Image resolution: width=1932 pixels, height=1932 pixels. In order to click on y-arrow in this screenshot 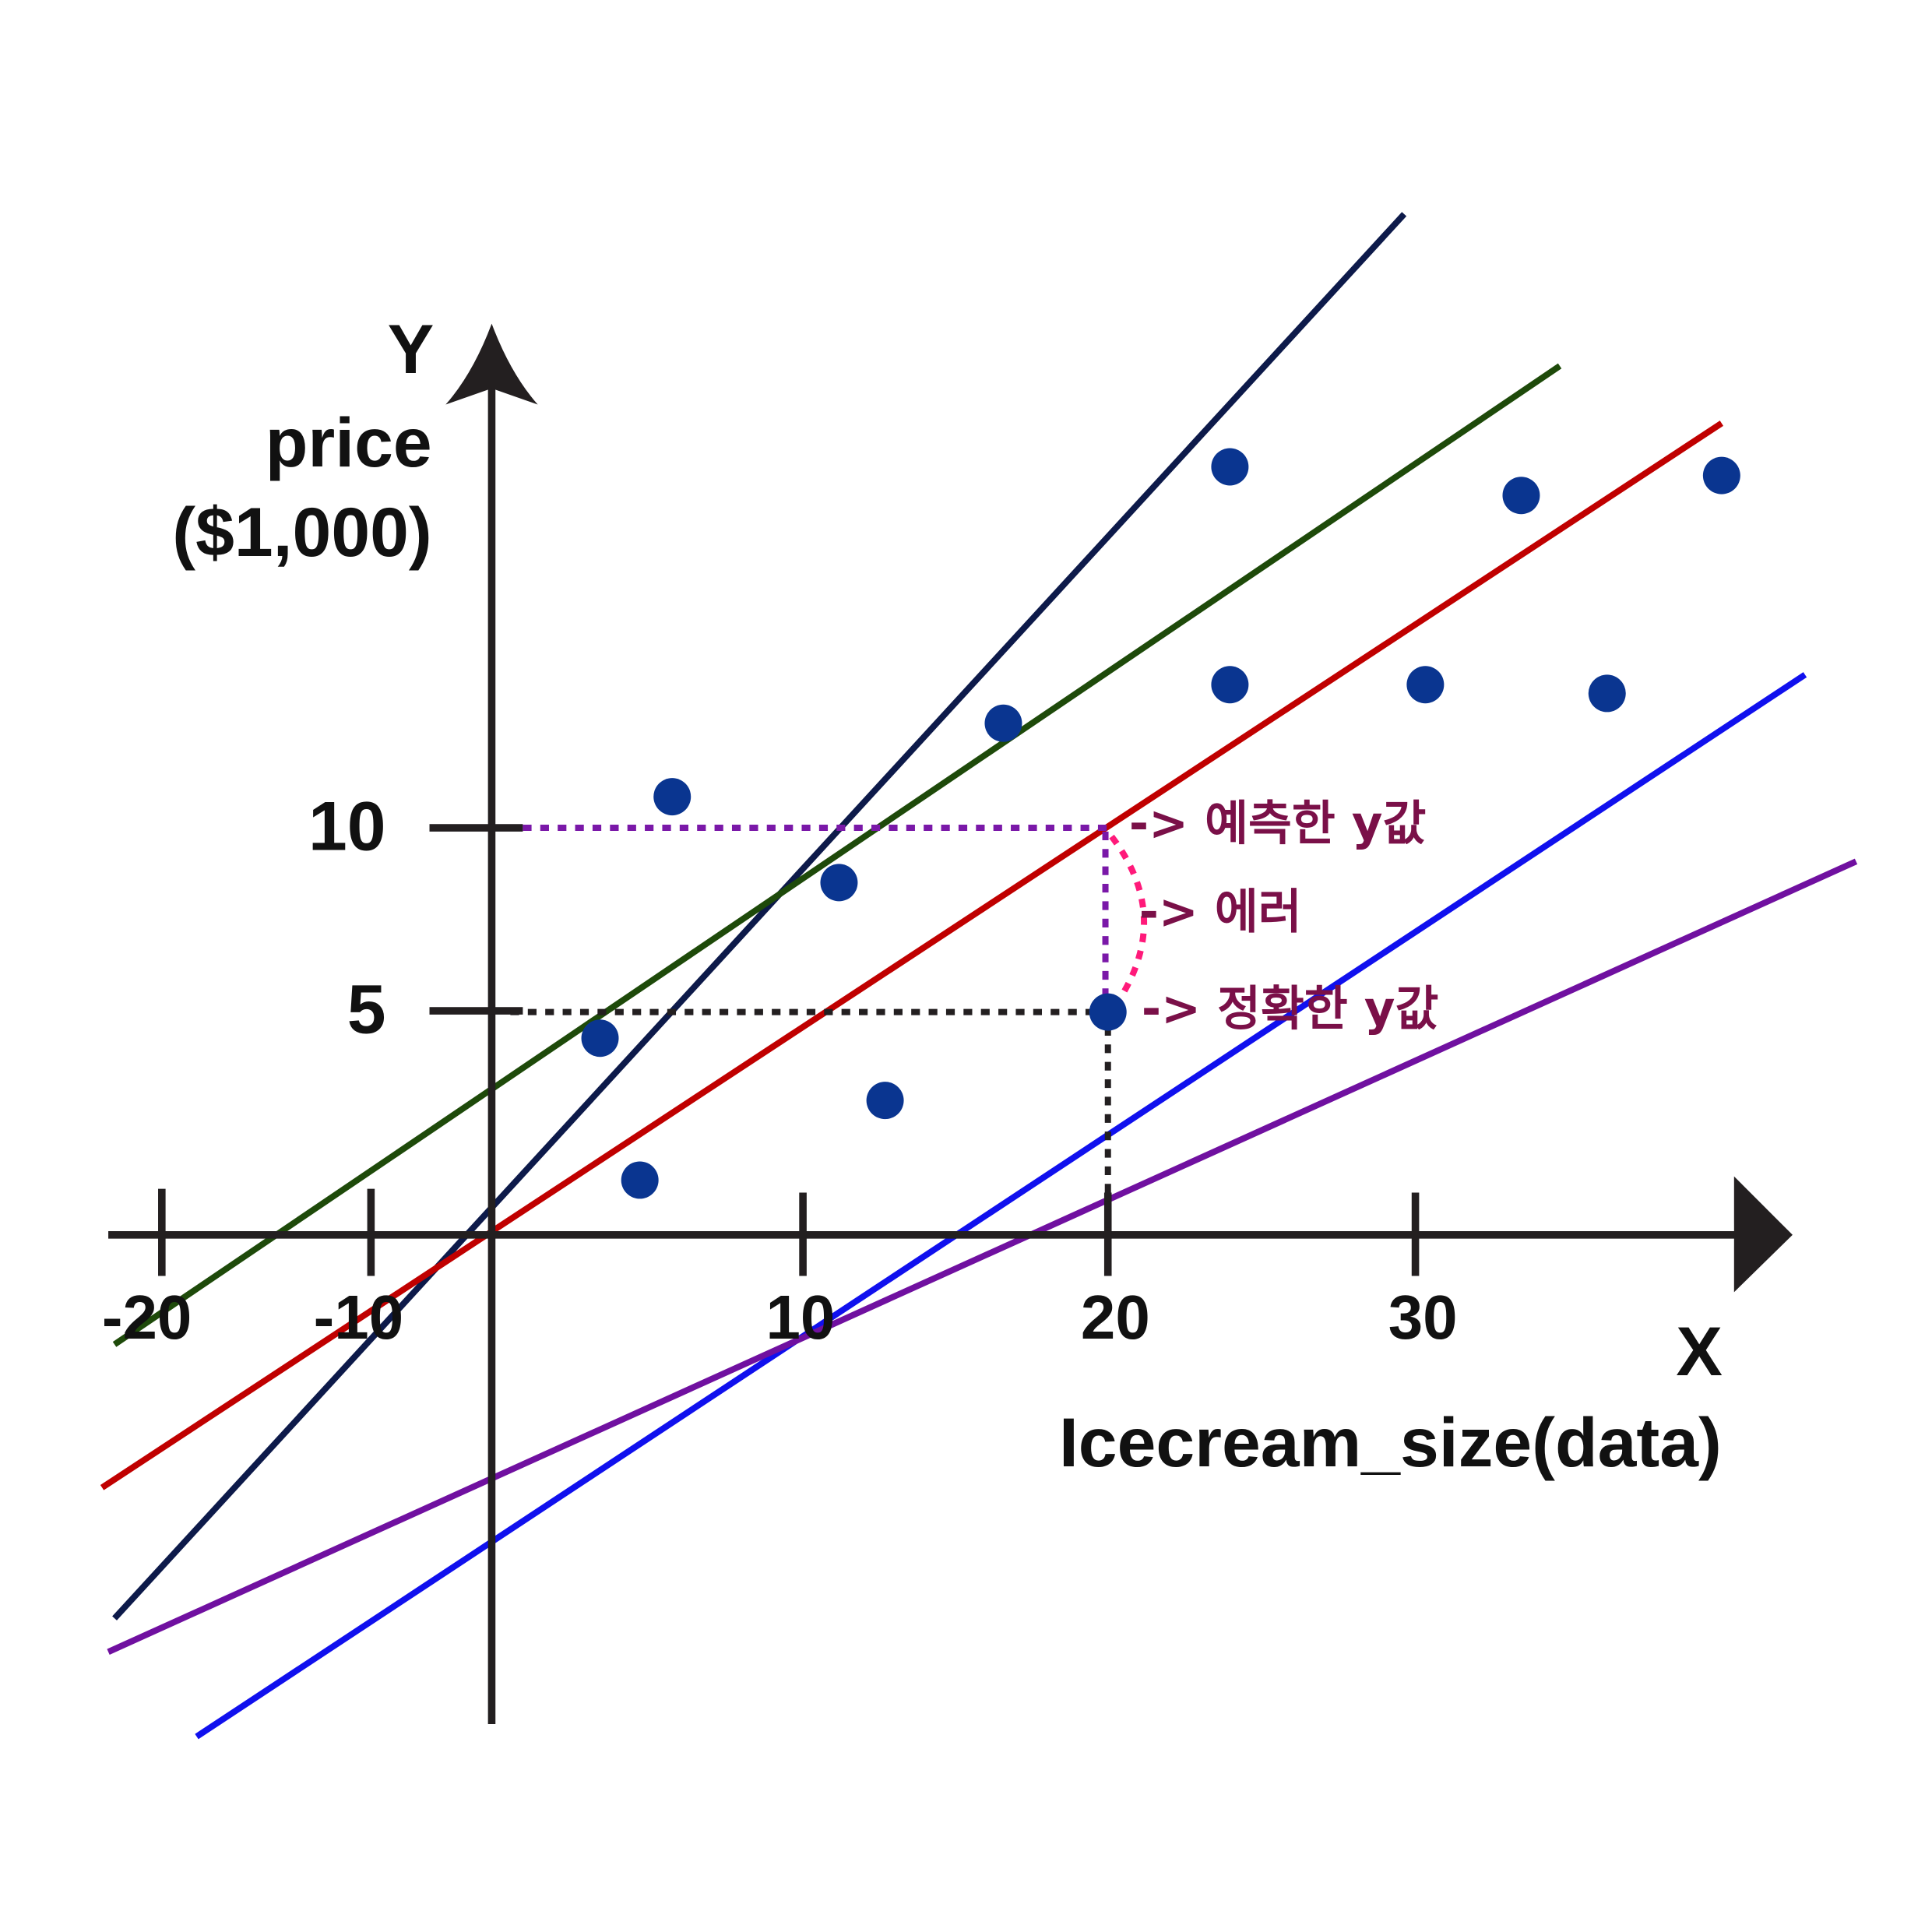, I will do `click(491, 364)`.